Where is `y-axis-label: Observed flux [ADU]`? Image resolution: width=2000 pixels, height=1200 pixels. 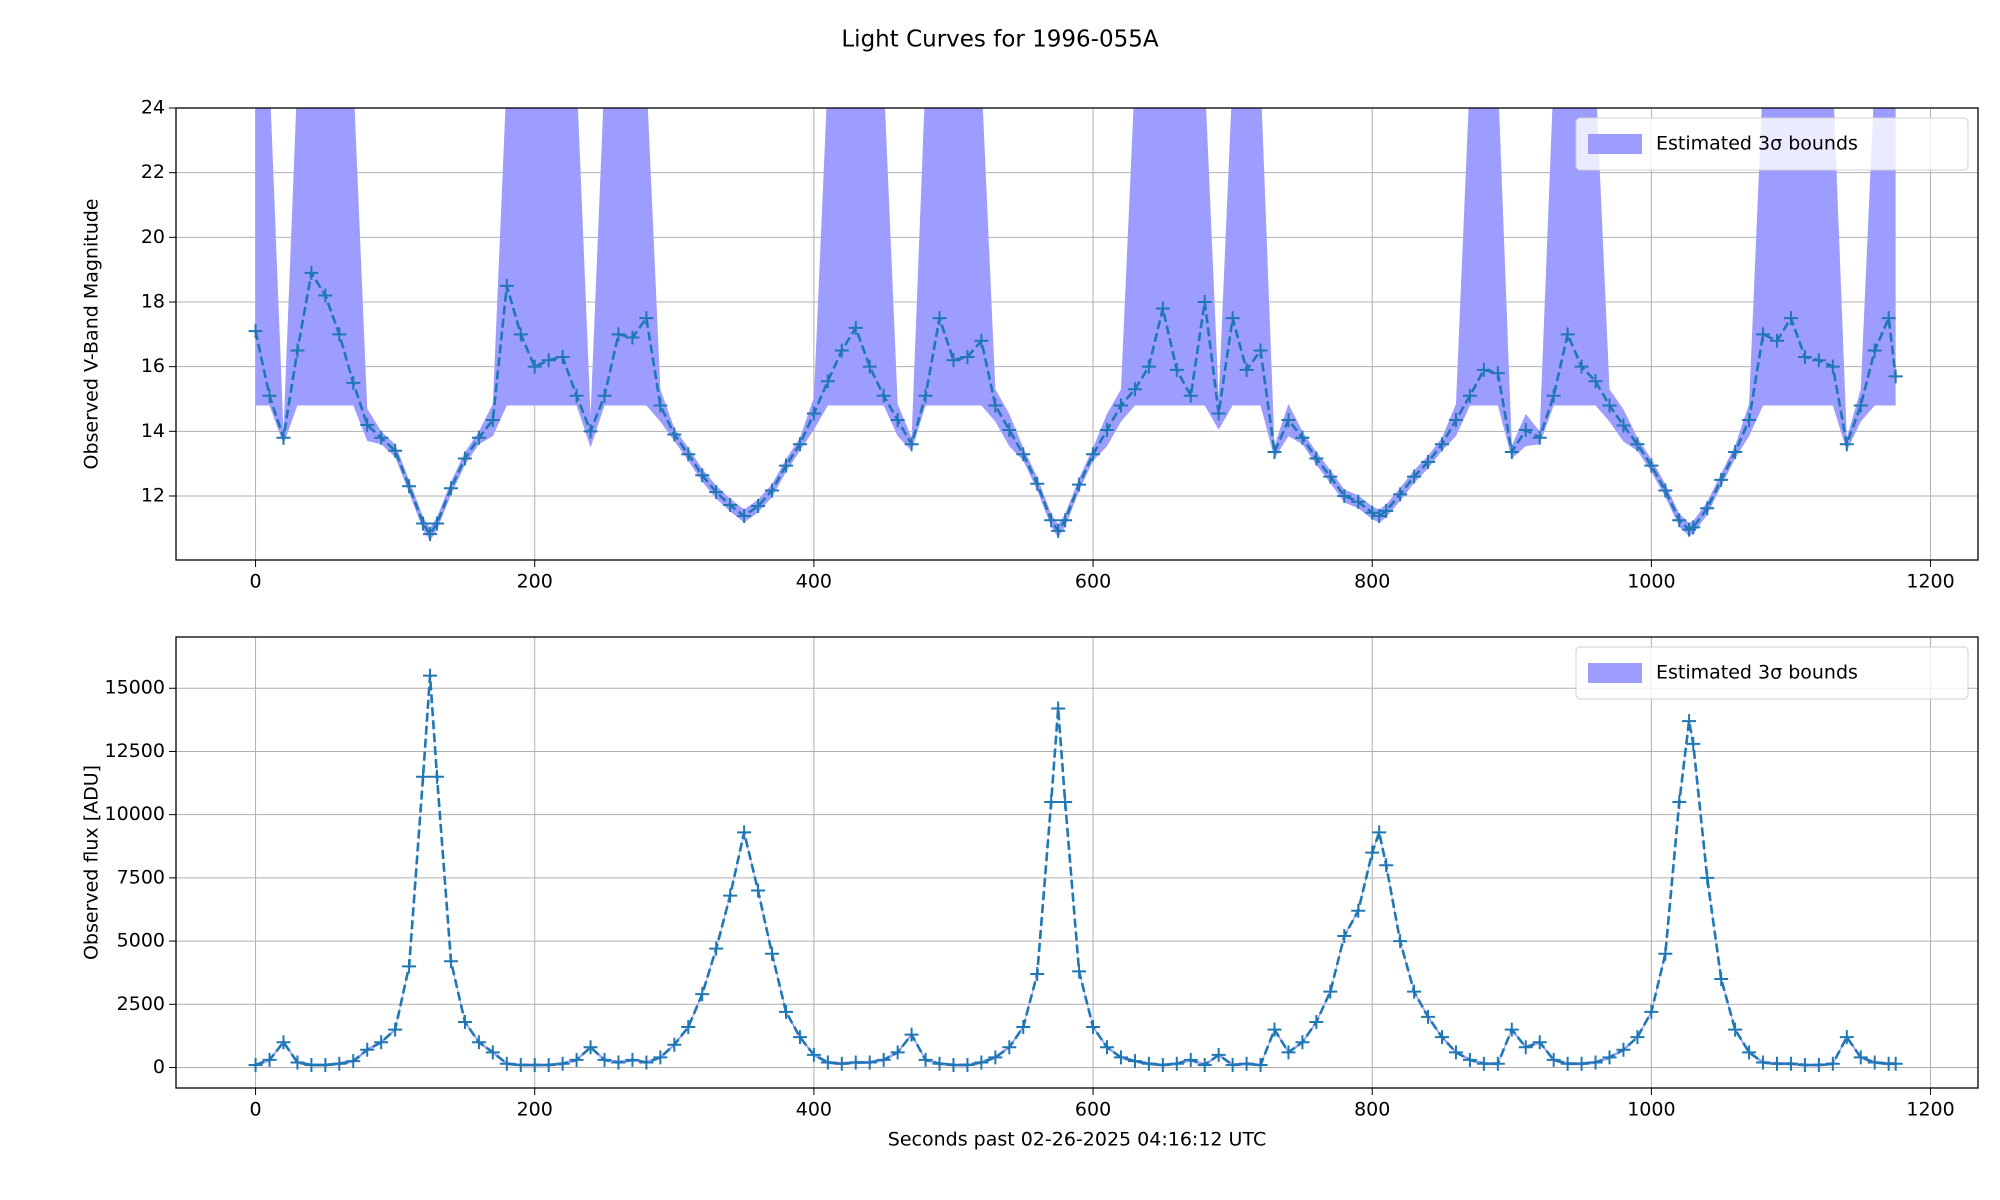
y-axis-label: Observed flux [ADU] is located at coordinates (92, 862).